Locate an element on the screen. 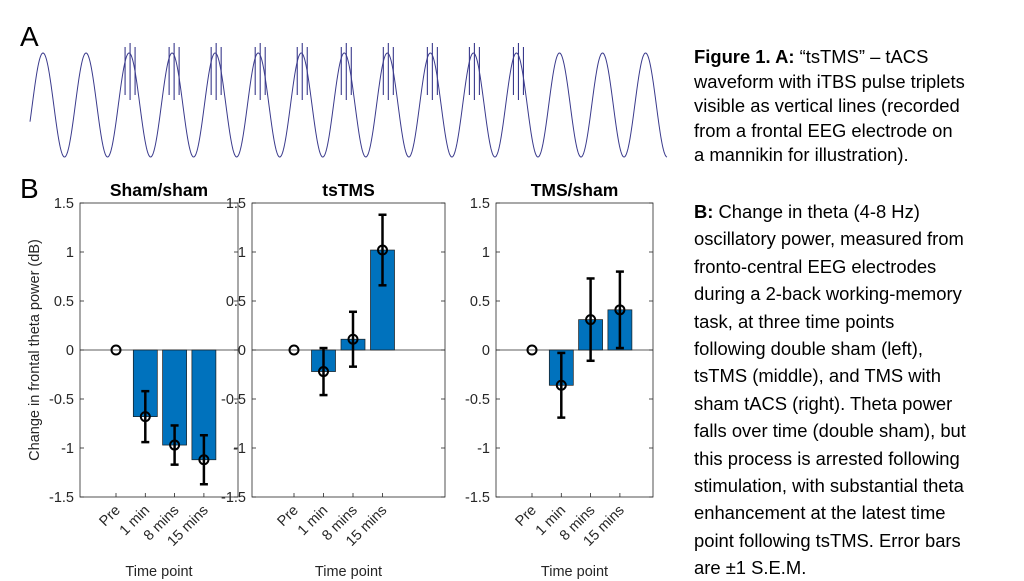  caption-line: stimulation, with substantial theta is located at coordinates (830, 485).